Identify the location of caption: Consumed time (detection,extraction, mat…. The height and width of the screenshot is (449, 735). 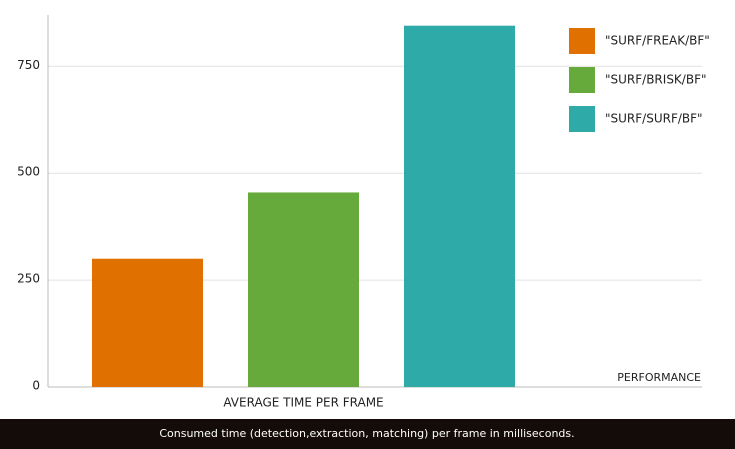
(366, 433).